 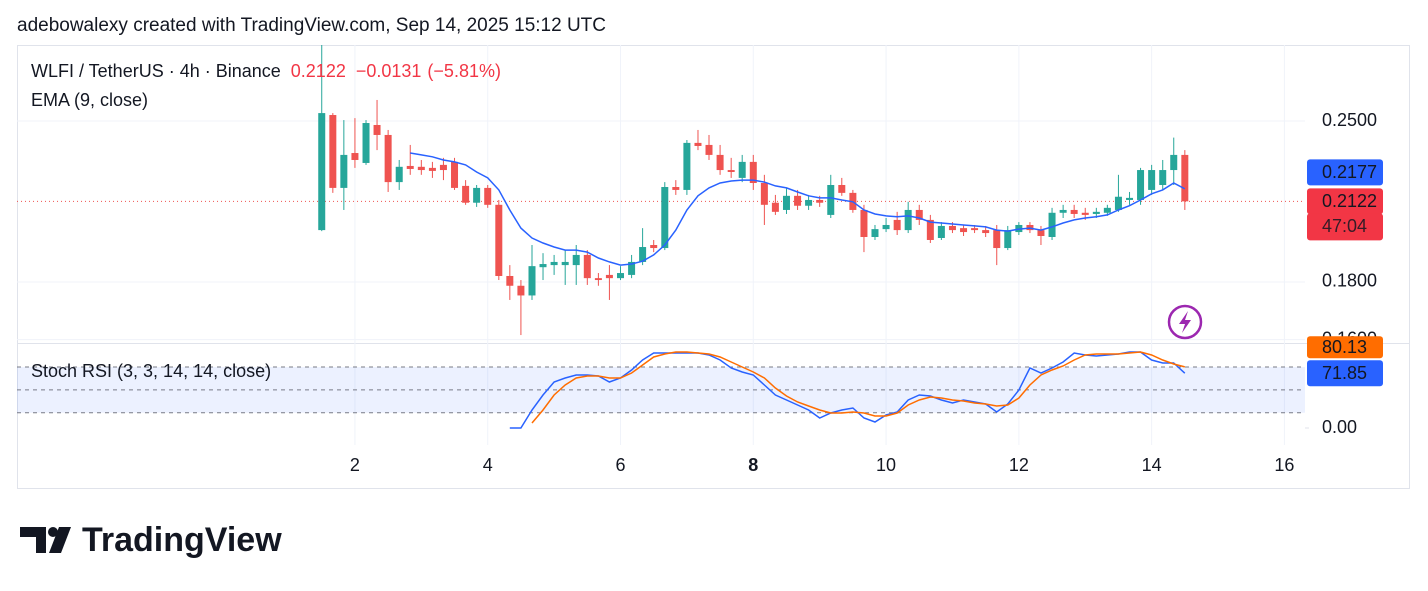 I want to click on last-price: 0.2122, so click(x=318, y=71).